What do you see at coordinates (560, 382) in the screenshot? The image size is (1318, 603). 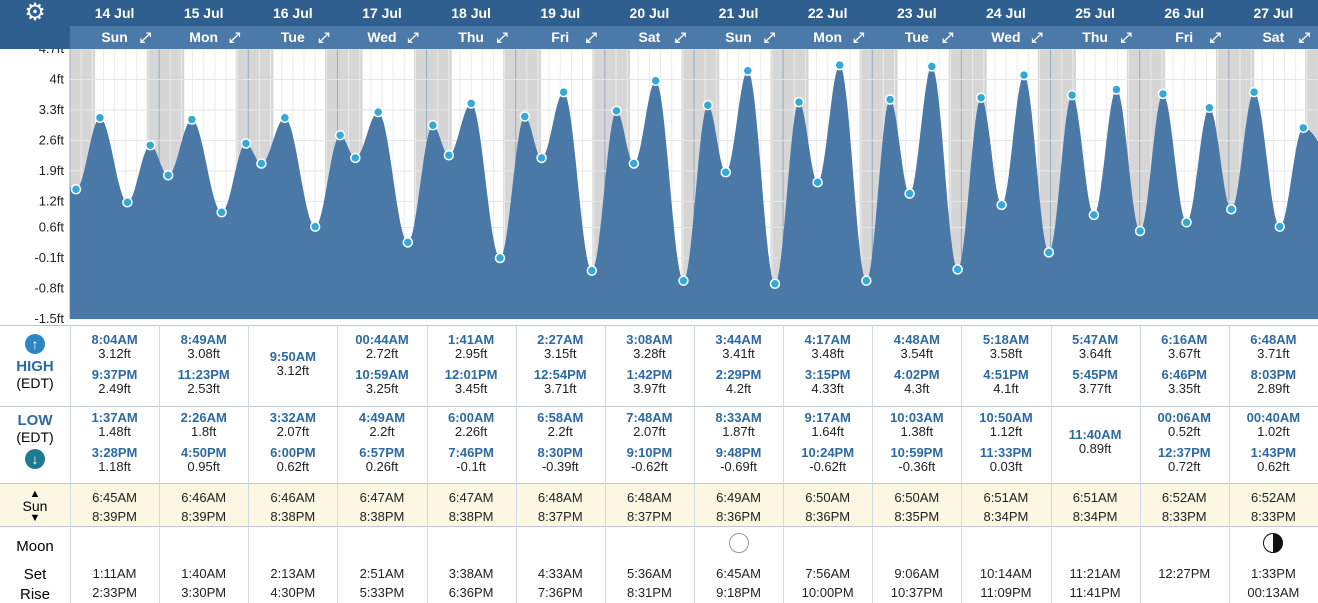 I see `high-tide-entry: 12:54PM 3.71ft` at bounding box center [560, 382].